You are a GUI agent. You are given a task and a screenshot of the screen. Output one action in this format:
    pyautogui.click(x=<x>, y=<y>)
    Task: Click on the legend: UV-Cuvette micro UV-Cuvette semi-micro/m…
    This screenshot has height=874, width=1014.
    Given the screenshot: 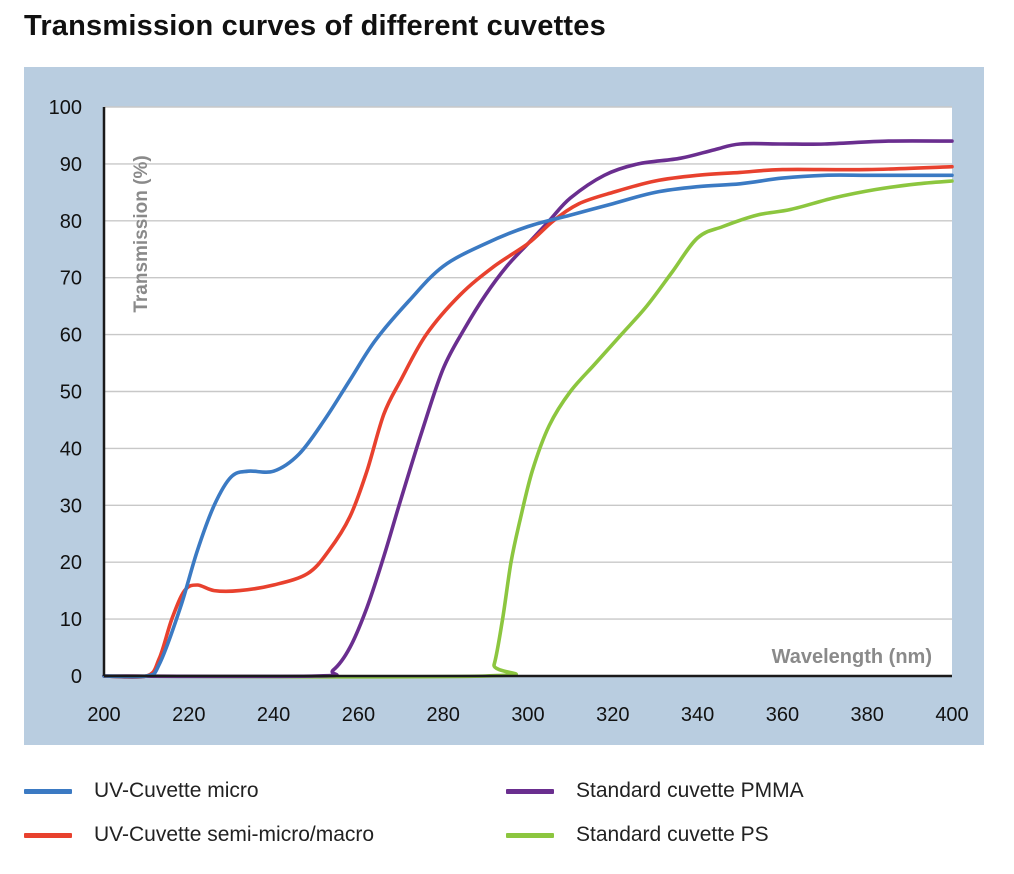 What is the action you would take?
    pyautogui.click(x=504, y=813)
    